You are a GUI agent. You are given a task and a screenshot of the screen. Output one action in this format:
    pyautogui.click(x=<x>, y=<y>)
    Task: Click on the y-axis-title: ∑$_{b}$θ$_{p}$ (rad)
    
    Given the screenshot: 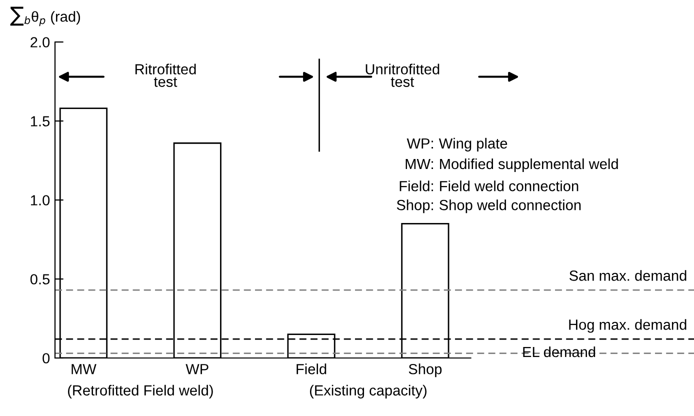 What is the action you would take?
    pyautogui.click(x=45, y=16)
    